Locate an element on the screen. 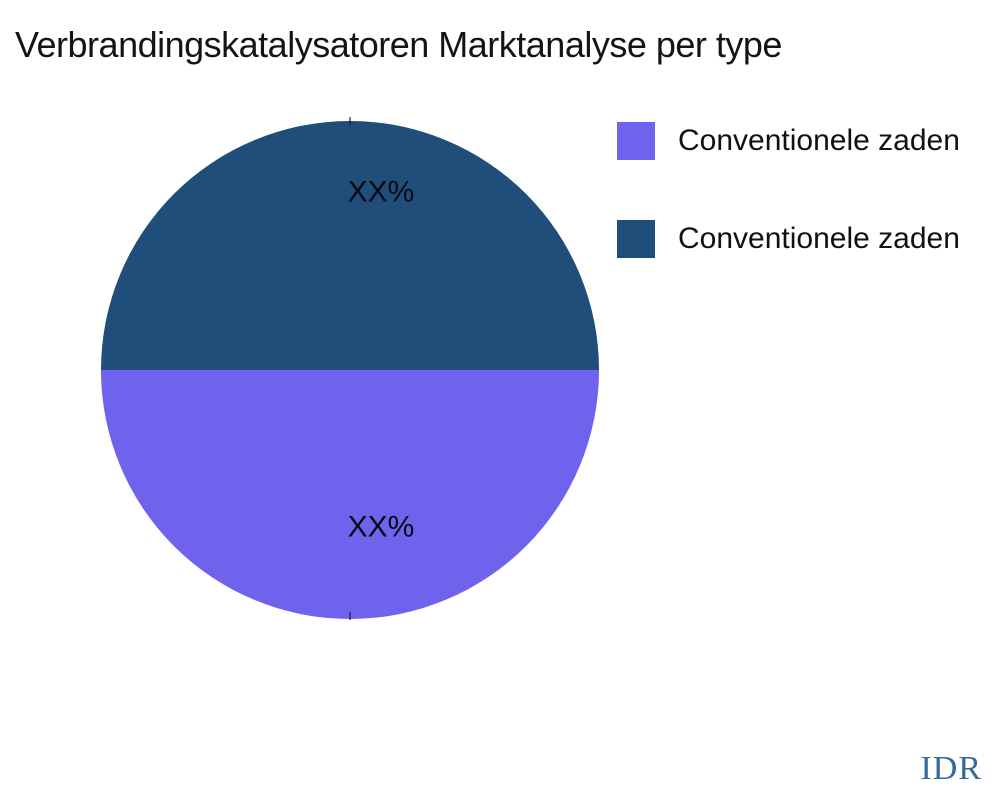  legend: Conventionele zaden Conventionele zaden is located at coordinates (788, 220).